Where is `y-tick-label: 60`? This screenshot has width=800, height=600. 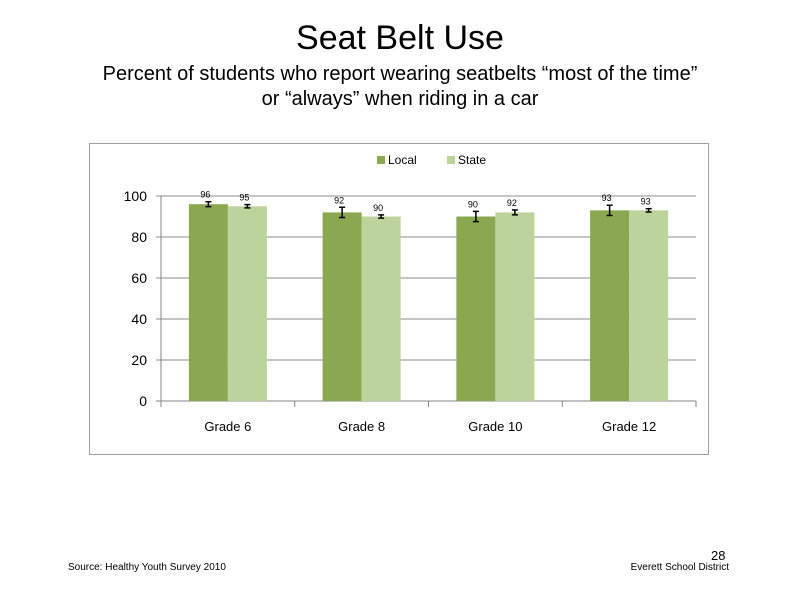
y-tick-label: 60 is located at coordinates (139, 278).